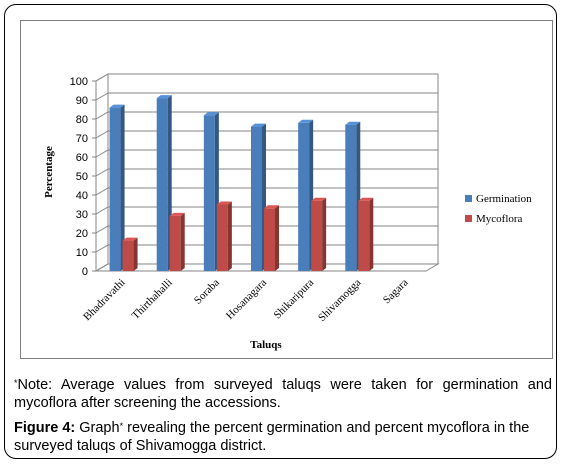  I want to click on legend-label-mycoflora: Mycoflora, so click(499, 219).